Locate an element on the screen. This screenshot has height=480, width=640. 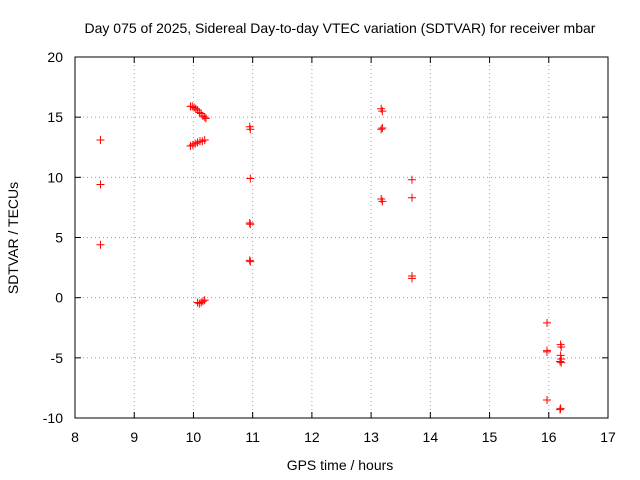
data-point-sat-c is located at coordinates (204, 140).